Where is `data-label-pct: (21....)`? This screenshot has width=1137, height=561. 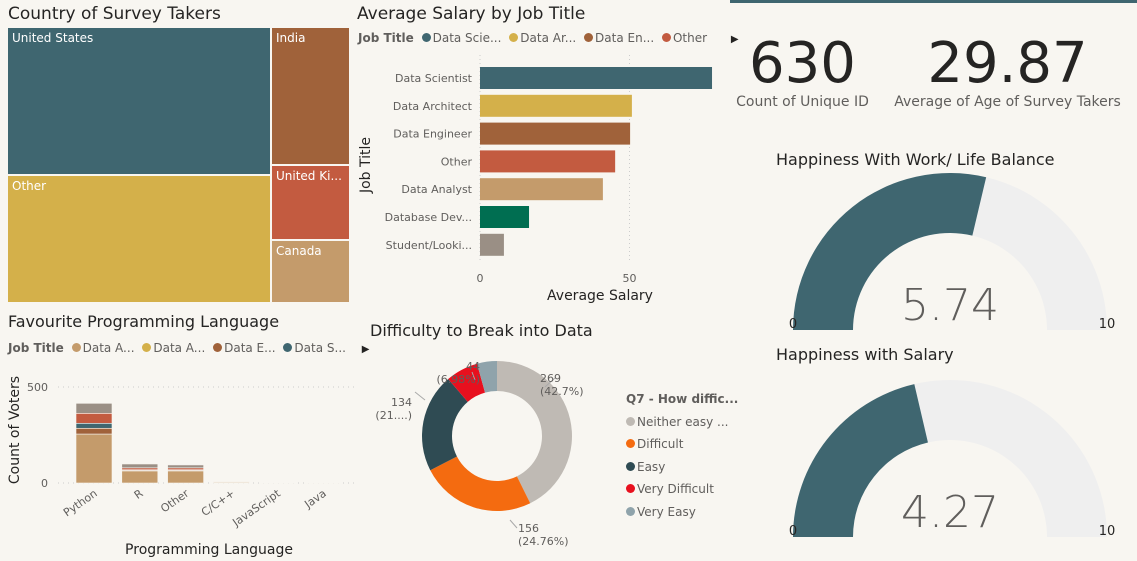
data-label-pct: (21....) is located at coordinates (393, 415).